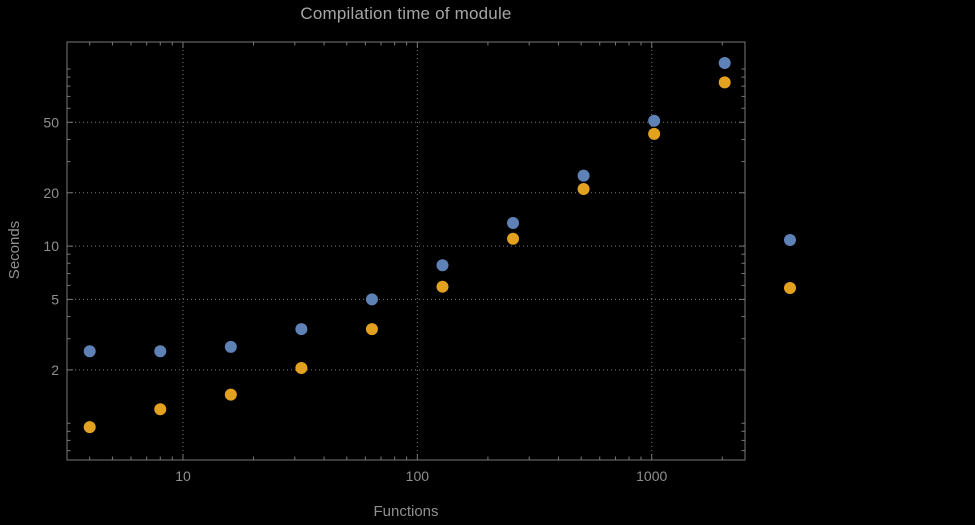 This screenshot has height=525, width=975. I want to click on legend-marker-blue, so click(790, 240).